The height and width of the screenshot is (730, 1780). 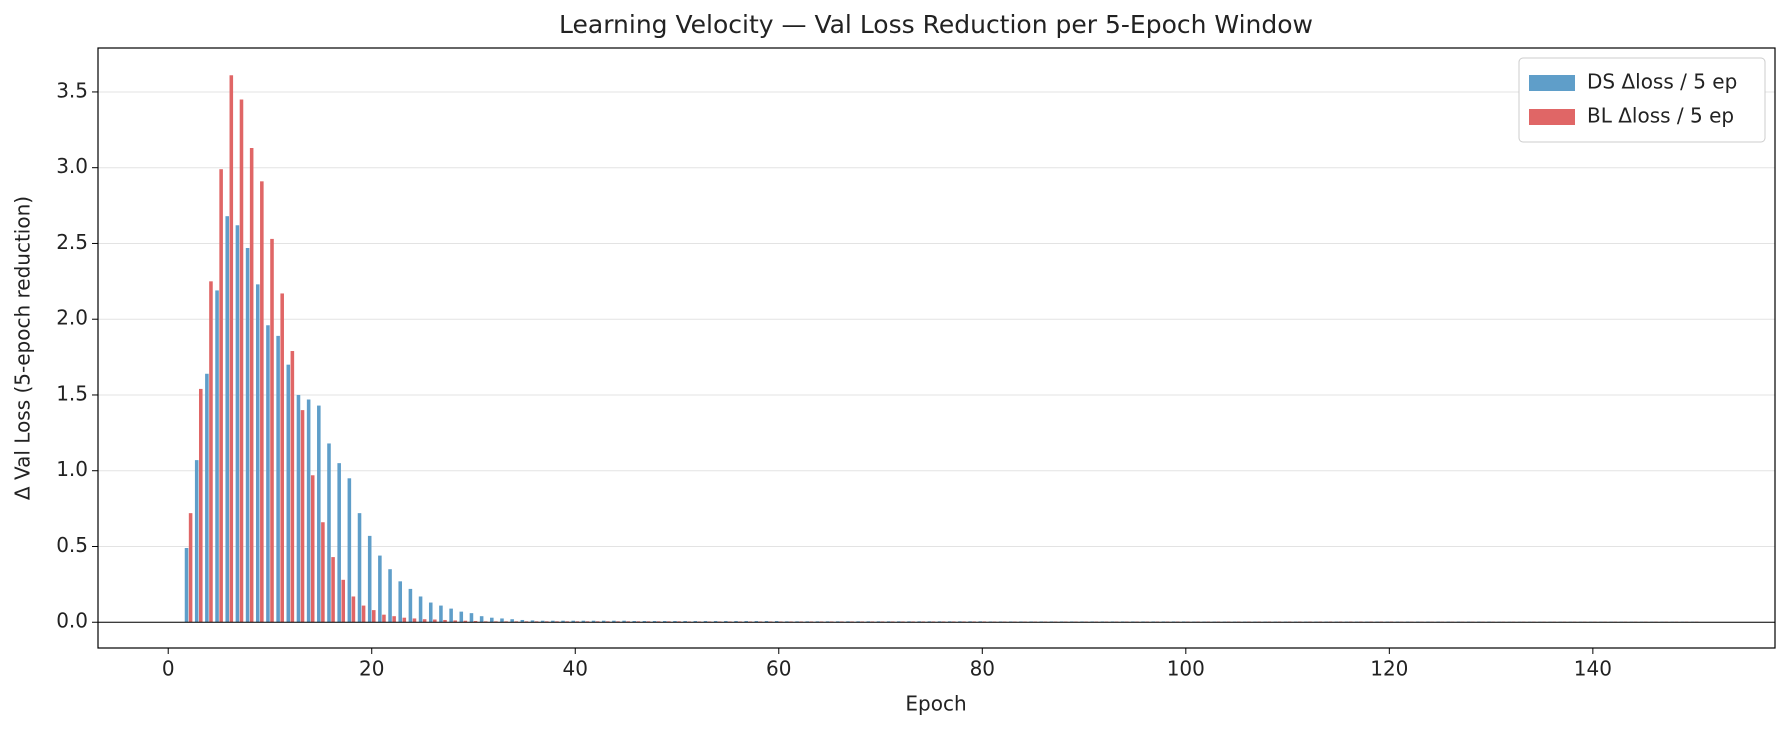 What do you see at coordinates (72, 242) in the screenshot?
I see `y-tick-label: 2.5` at bounding box center [72, 242].